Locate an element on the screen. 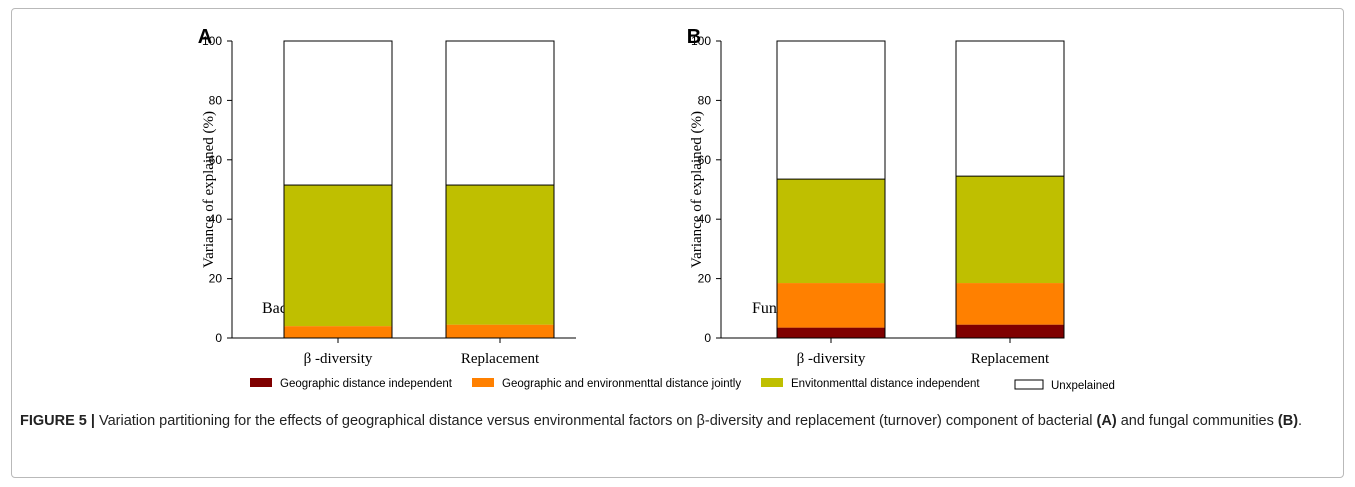 The image size is (1355, 487). panel-label: A is located at coordinates (205, 37).